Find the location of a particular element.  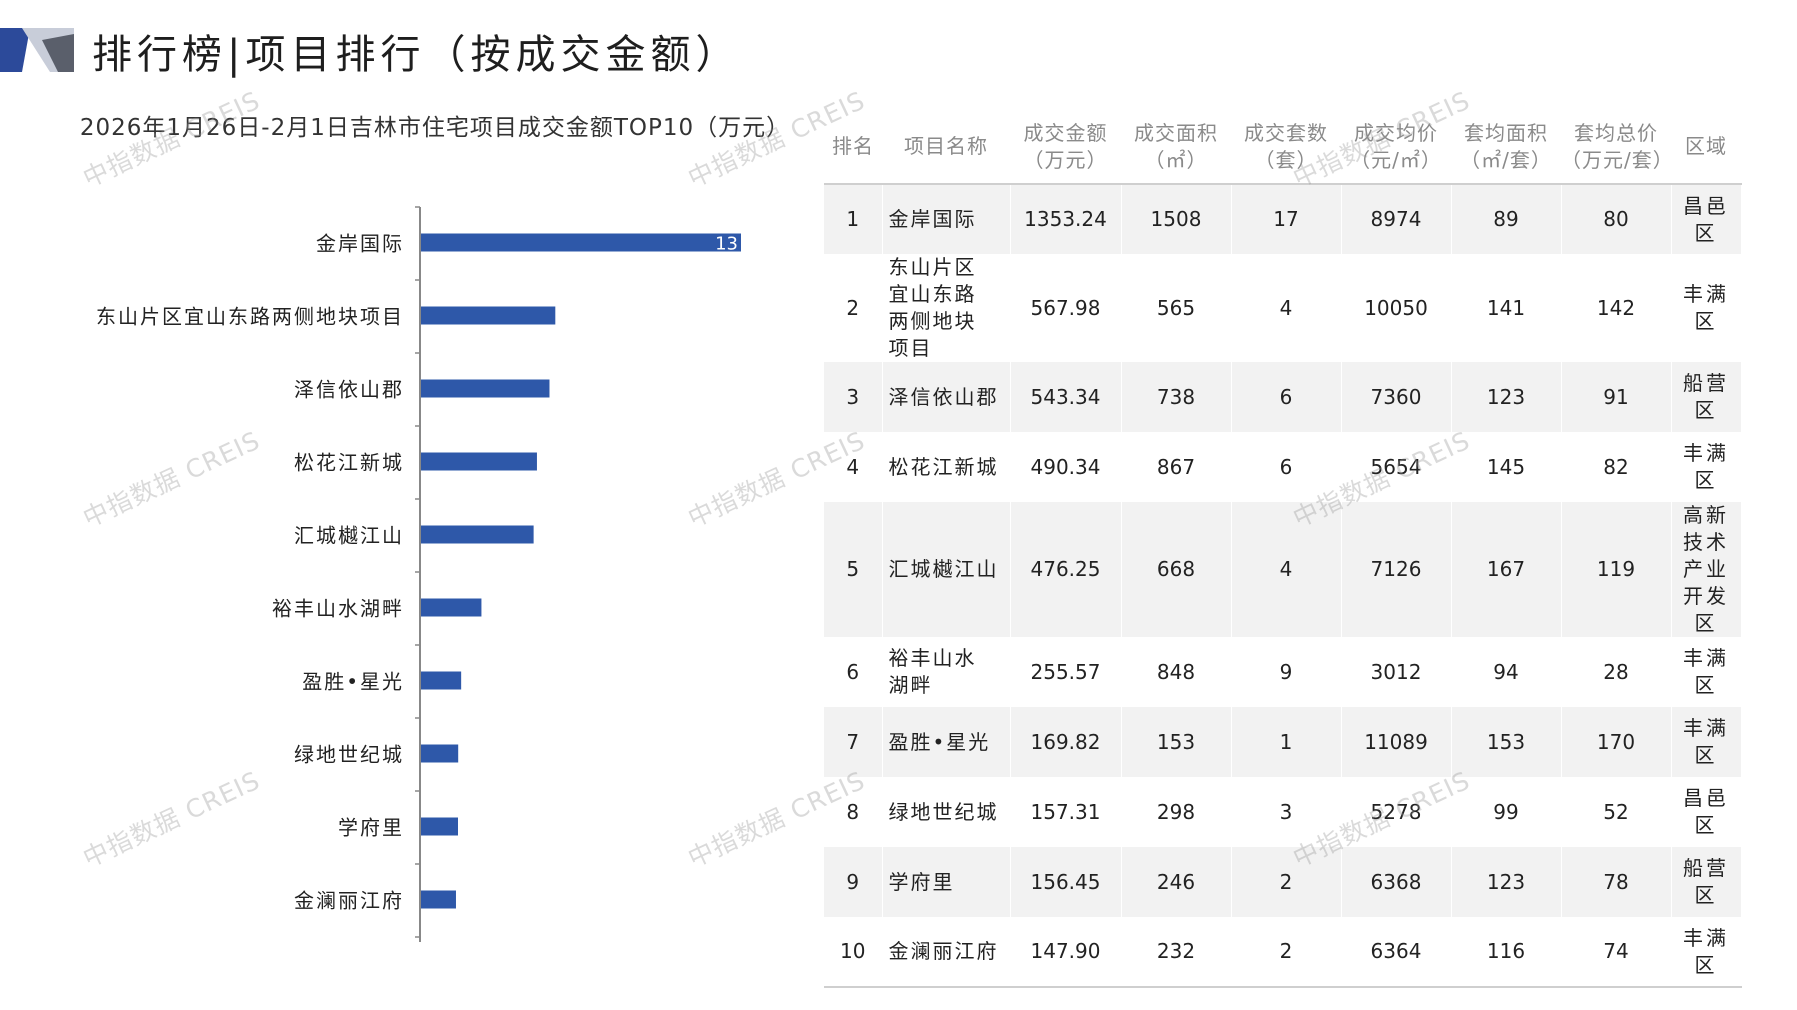

cell-rank: 8 is located at coordinates (853, 812).